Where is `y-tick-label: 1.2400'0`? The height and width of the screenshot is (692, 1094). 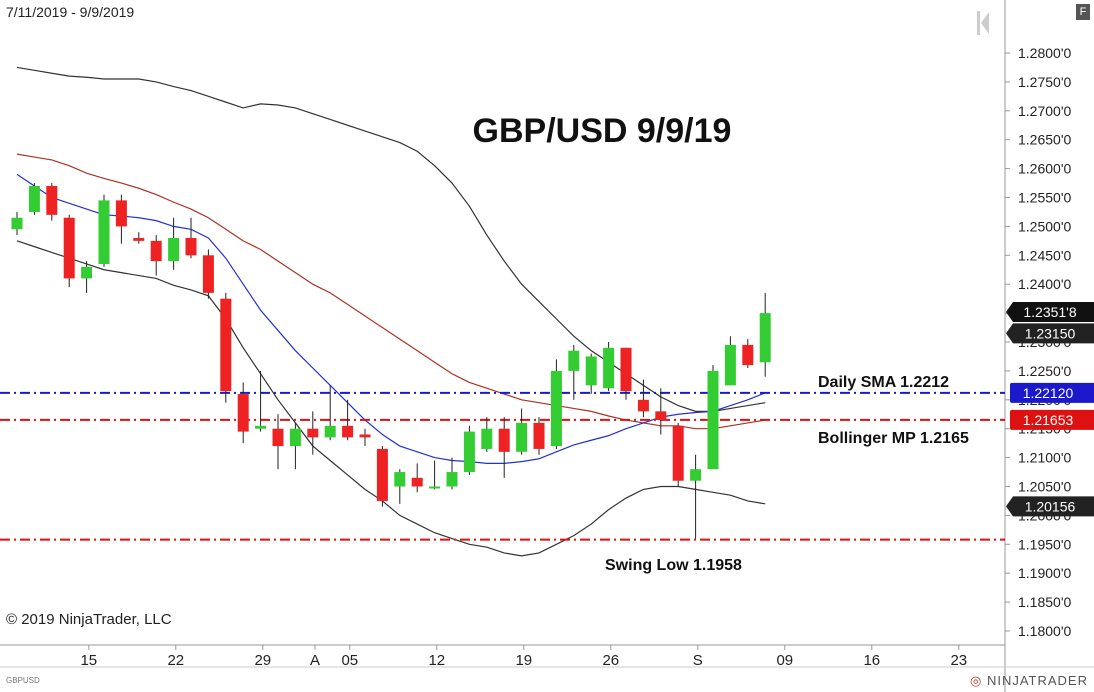 y-tick-label: 1.2400'0 is located at coordinates (1044, 284).